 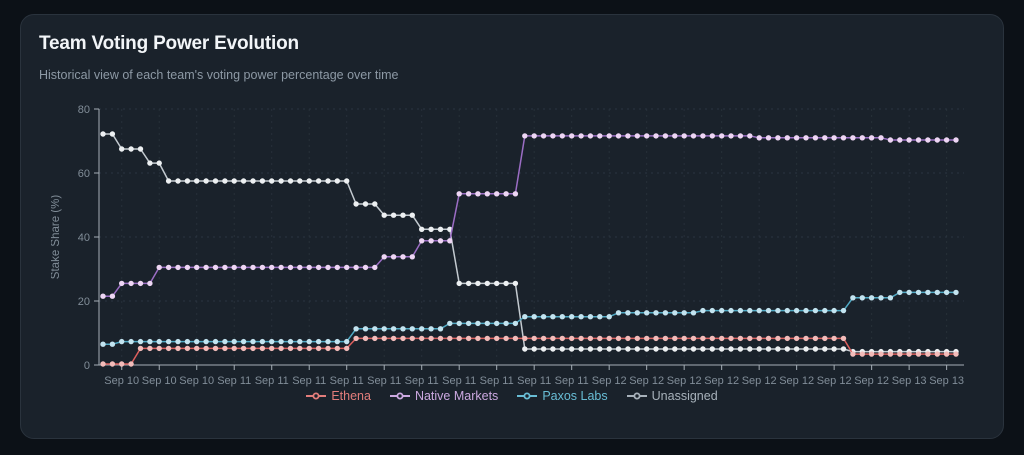 I want to click on y-tick-label: 80, so click(x=84, y=110).